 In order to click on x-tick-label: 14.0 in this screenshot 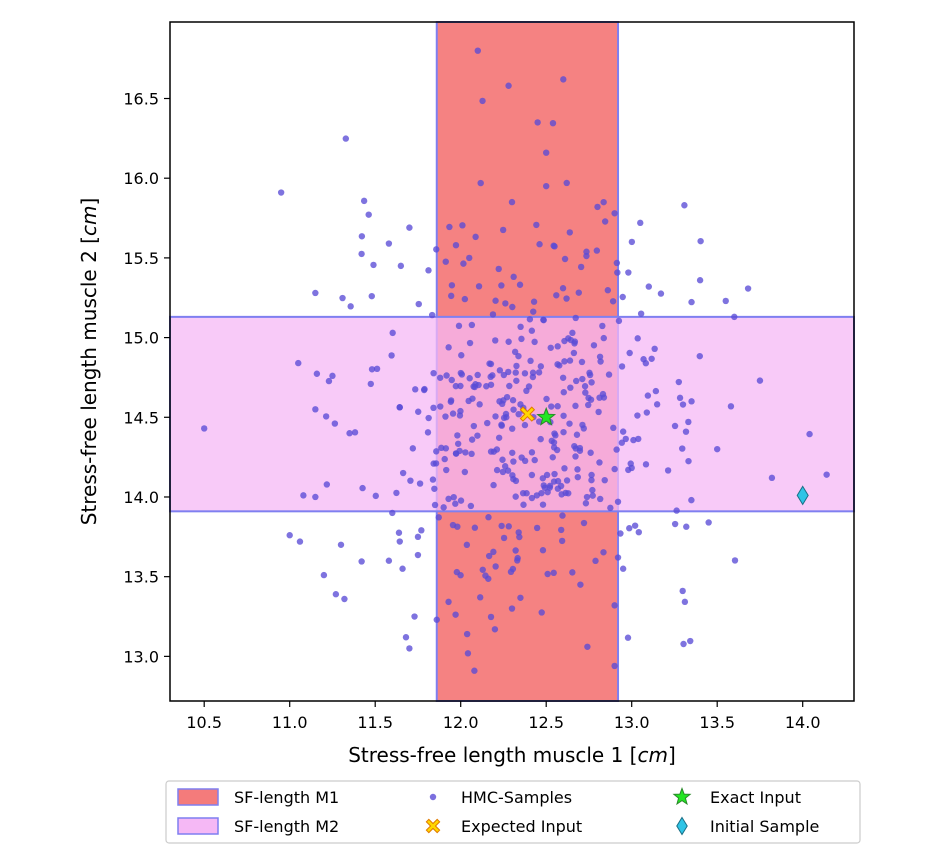, I will do `click(803, 722)`.